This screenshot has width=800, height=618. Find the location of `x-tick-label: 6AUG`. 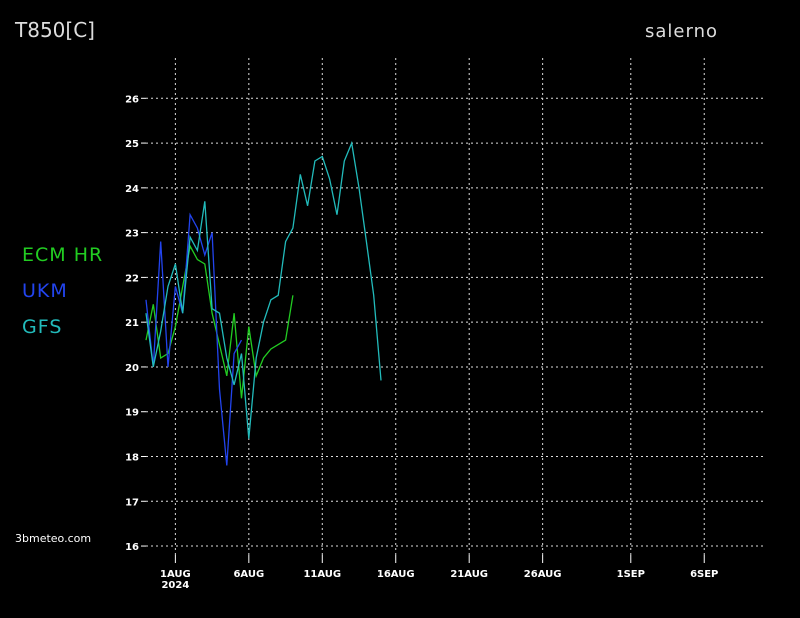

x-tick-label: 6AUG is located at coordinates (248, 574).